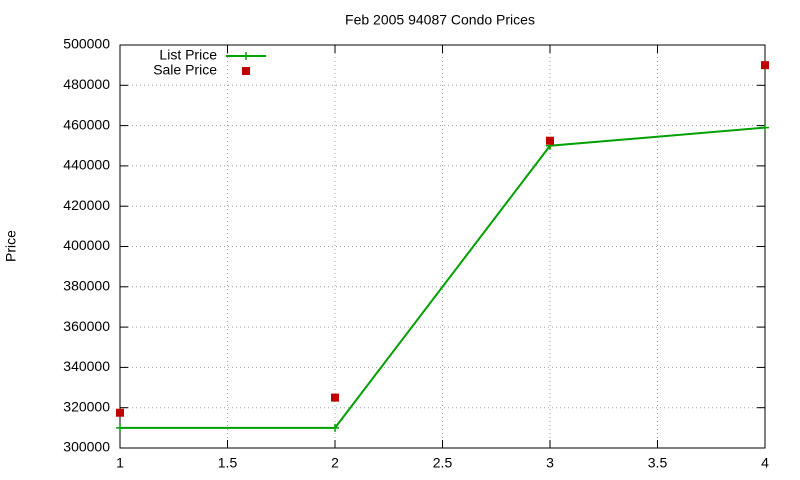  What do you see at coordinates (120, 463) in the screenshot?
I see `x-tick-label: 1` at bounding box center [120, 463].